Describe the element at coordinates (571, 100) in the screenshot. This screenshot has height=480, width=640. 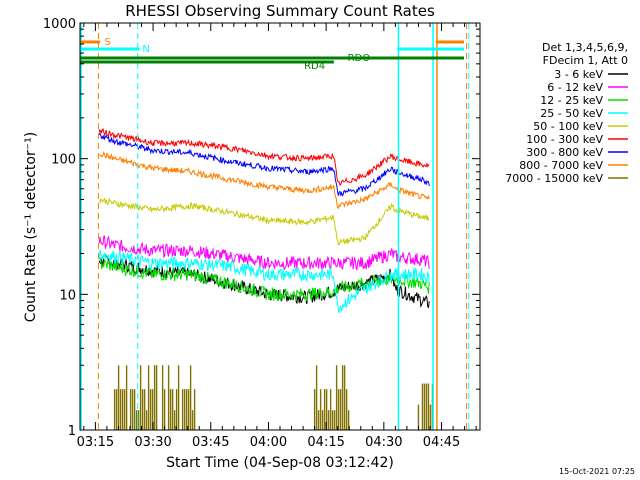
I see `legend-entry-label: 12 - 25 keV` at that location.